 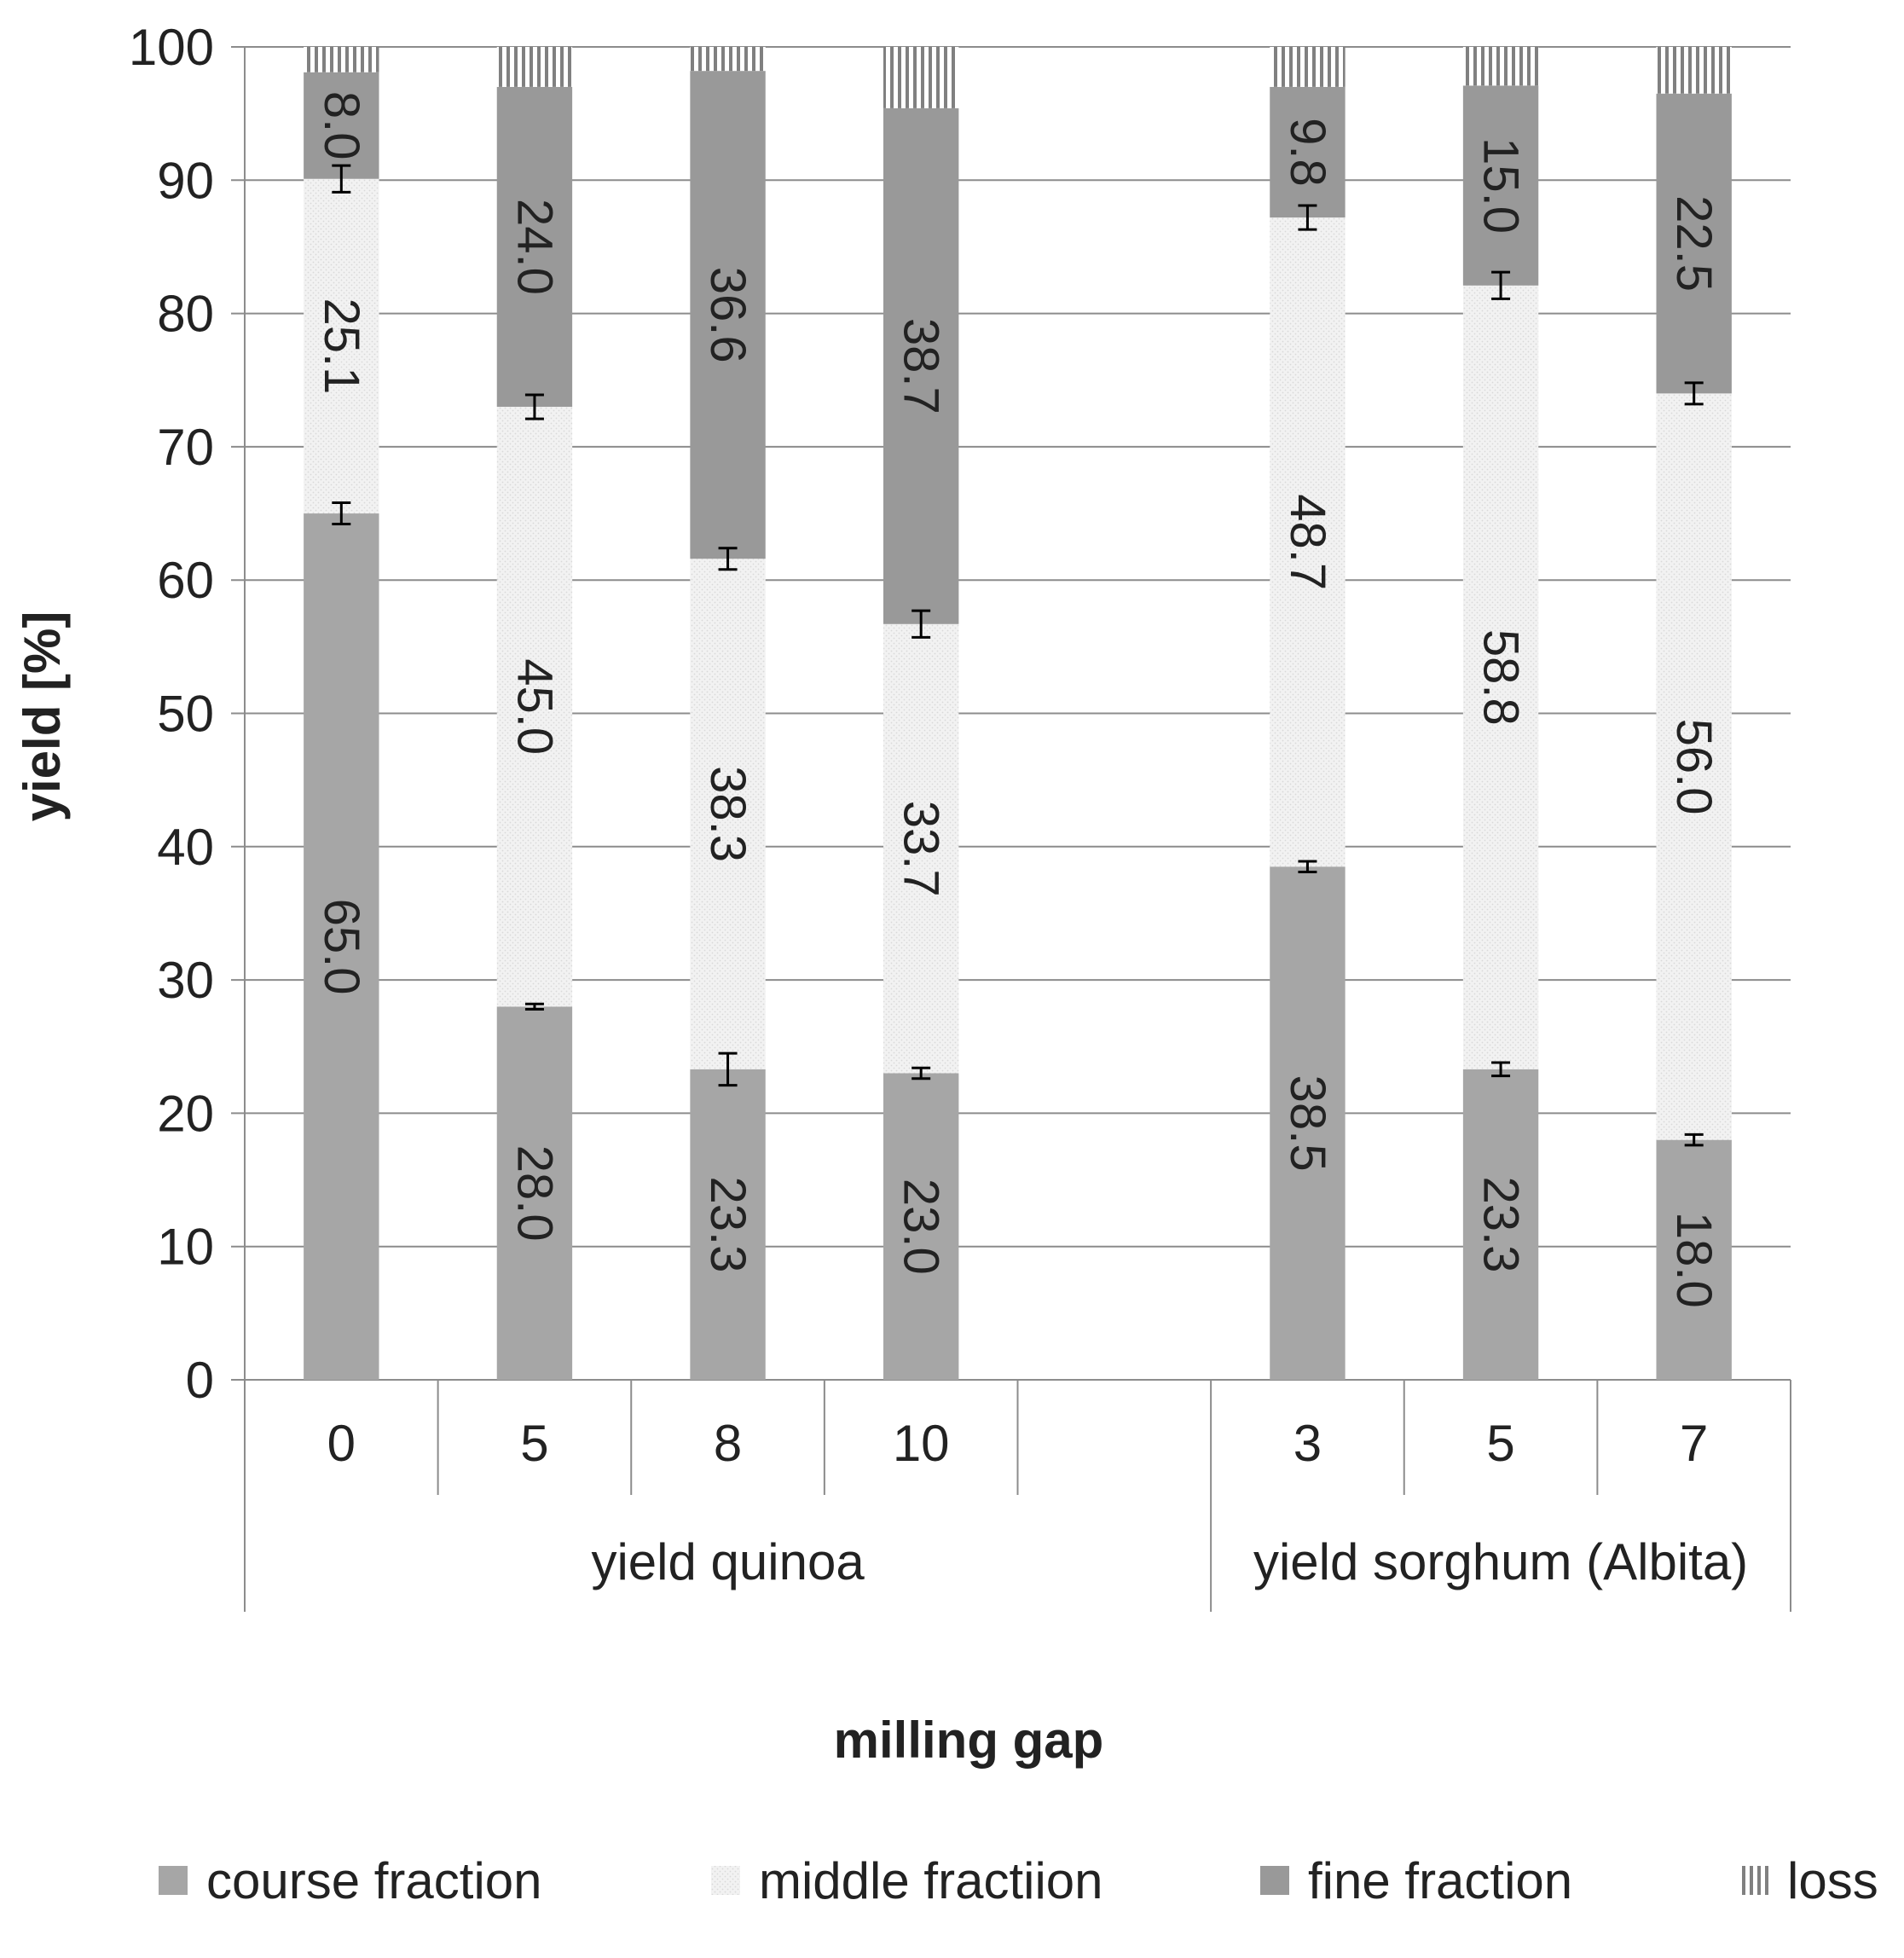 What do you see at coordinates (1501, 1562) in the screenshot?
I see `group-label: yield sorghum (Albita)` at bounding box center [1501, 1562].